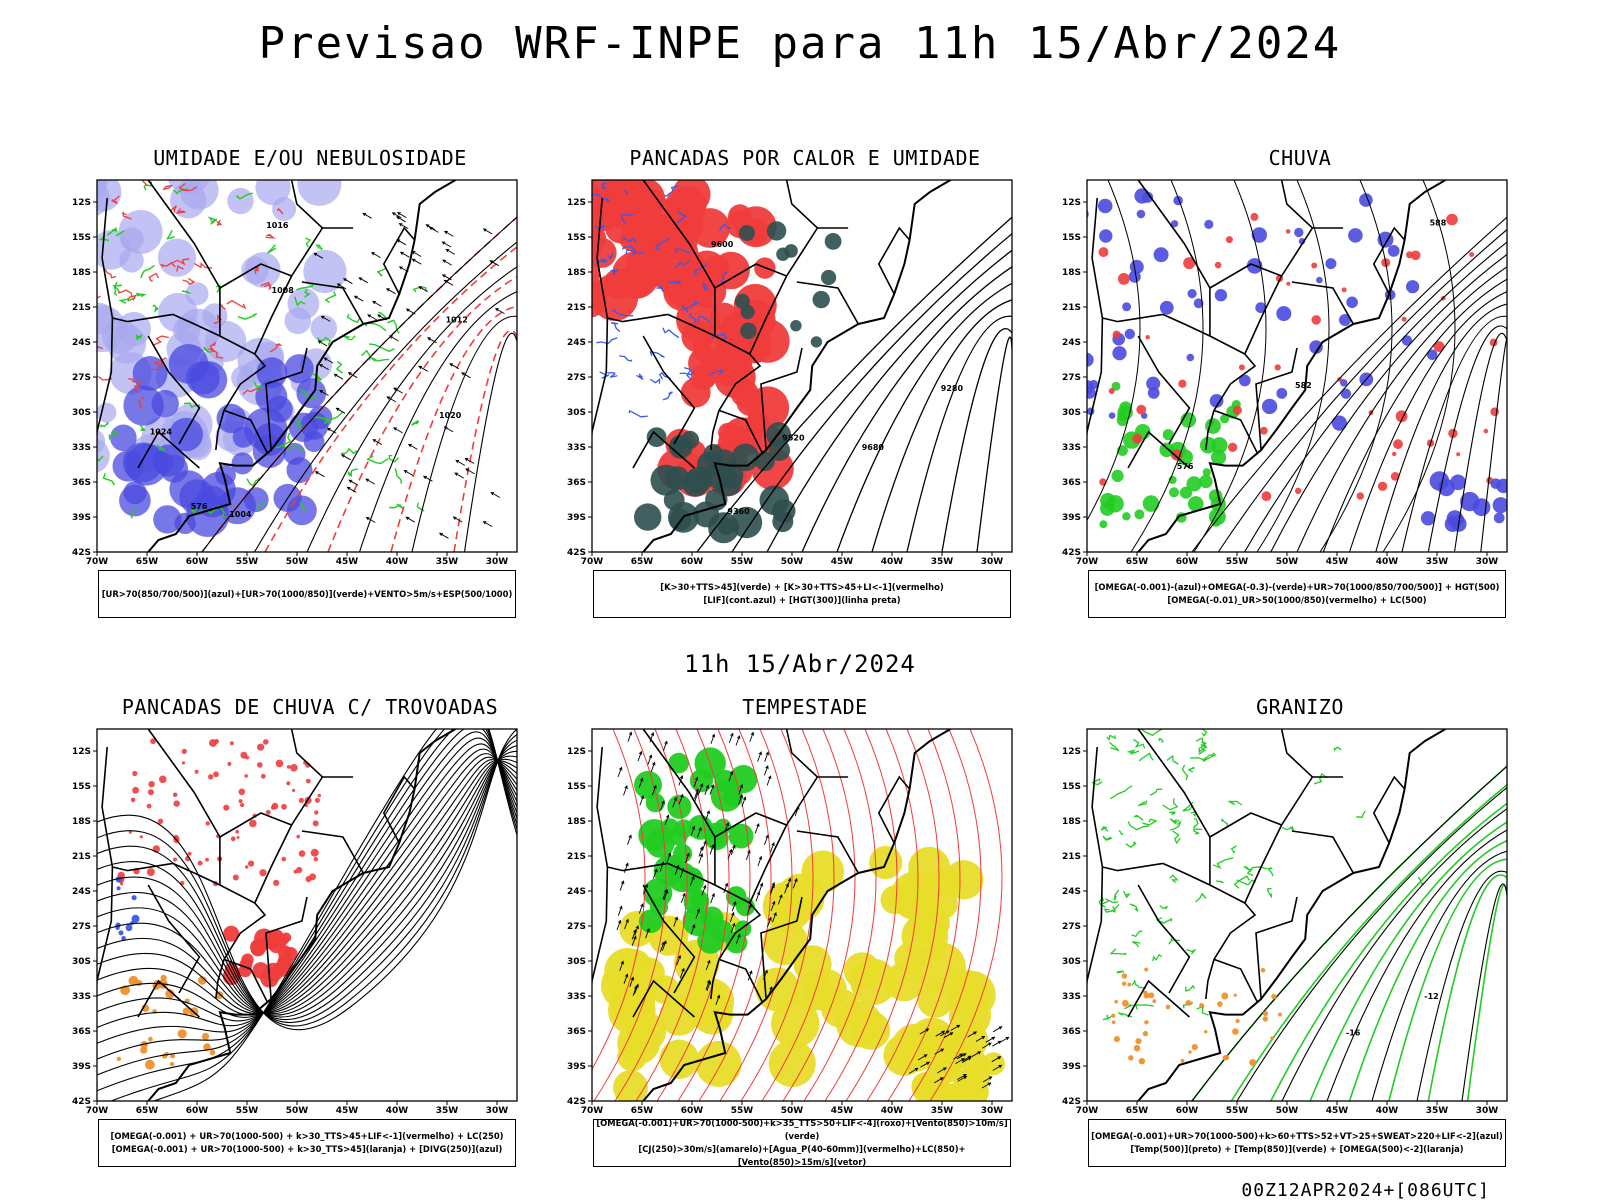  Describe the element at coordinates (247, 562) in the screenshot. I see `lon-tick-label: 55W` at that location.